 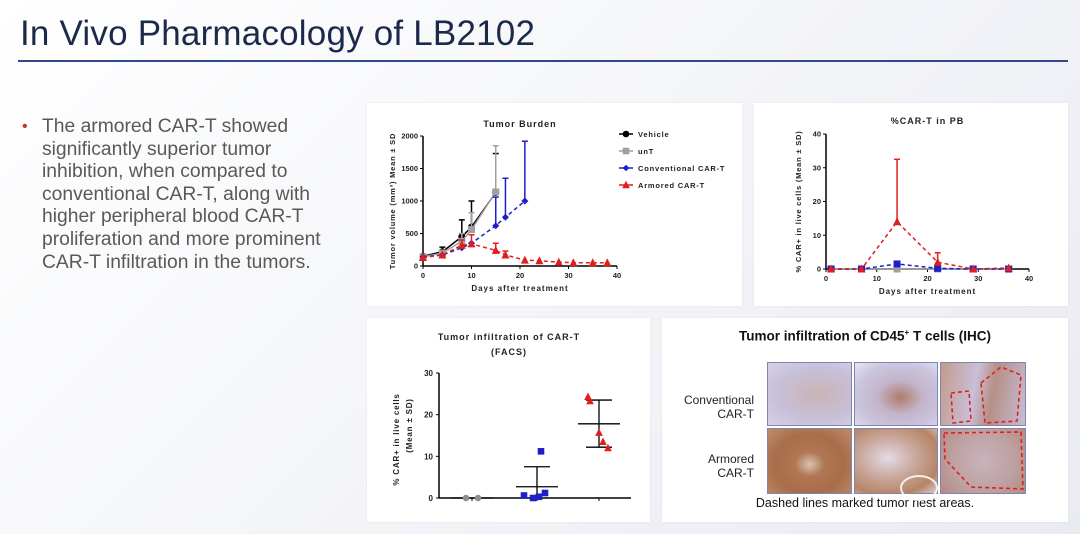 What do you see at coordinates (730, 466) in the screenshot?
I see `row-label-armored: Armored CAR-T` at bounding box center [730, 466].